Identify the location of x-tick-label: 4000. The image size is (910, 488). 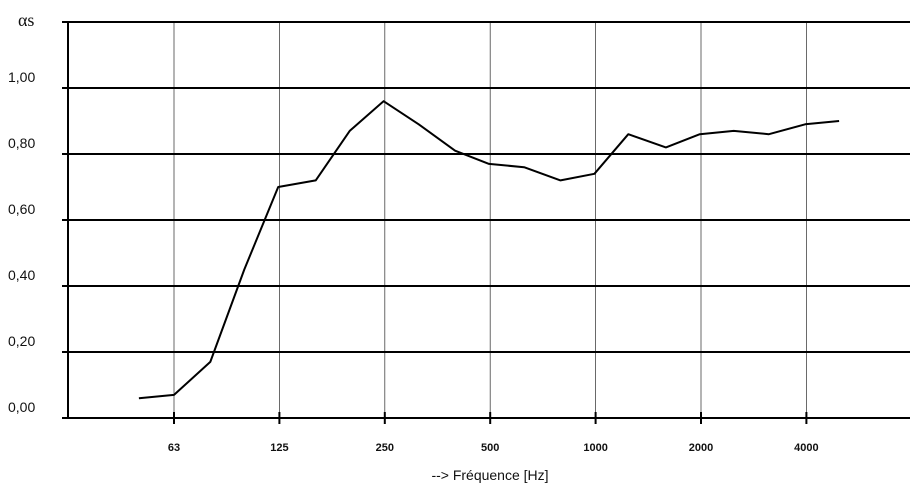
(806, 448).